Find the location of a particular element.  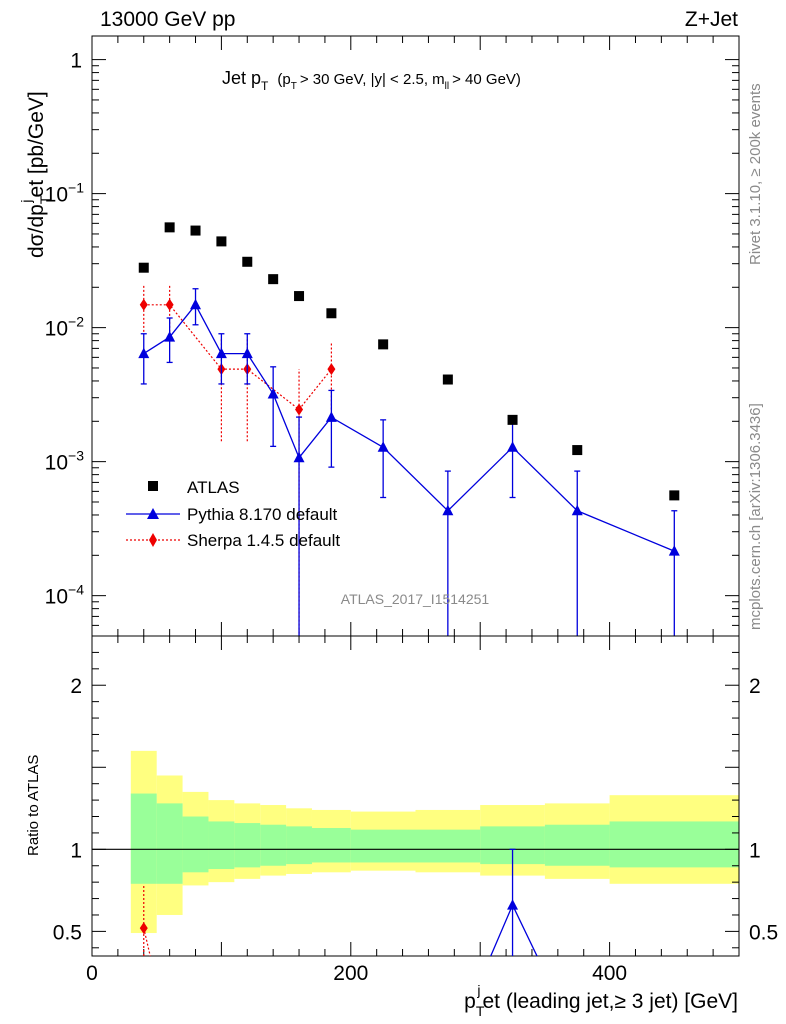

analysis-watermark: ATLAS_2017_I1514251 is located at coordinates (415, 599).